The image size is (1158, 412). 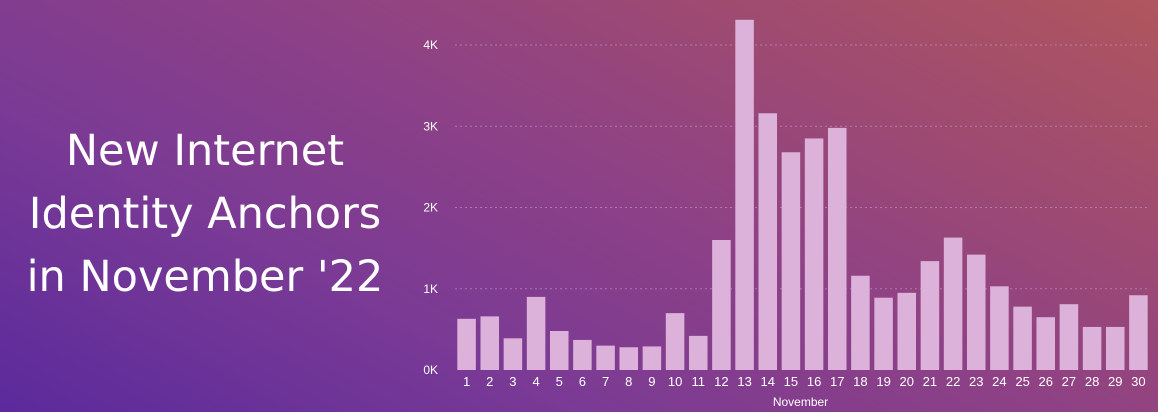 What do you see at coordinates (205, 277) in the screenshot?
I see `title-line-3: in November '22` at bounding box center [205, 277].